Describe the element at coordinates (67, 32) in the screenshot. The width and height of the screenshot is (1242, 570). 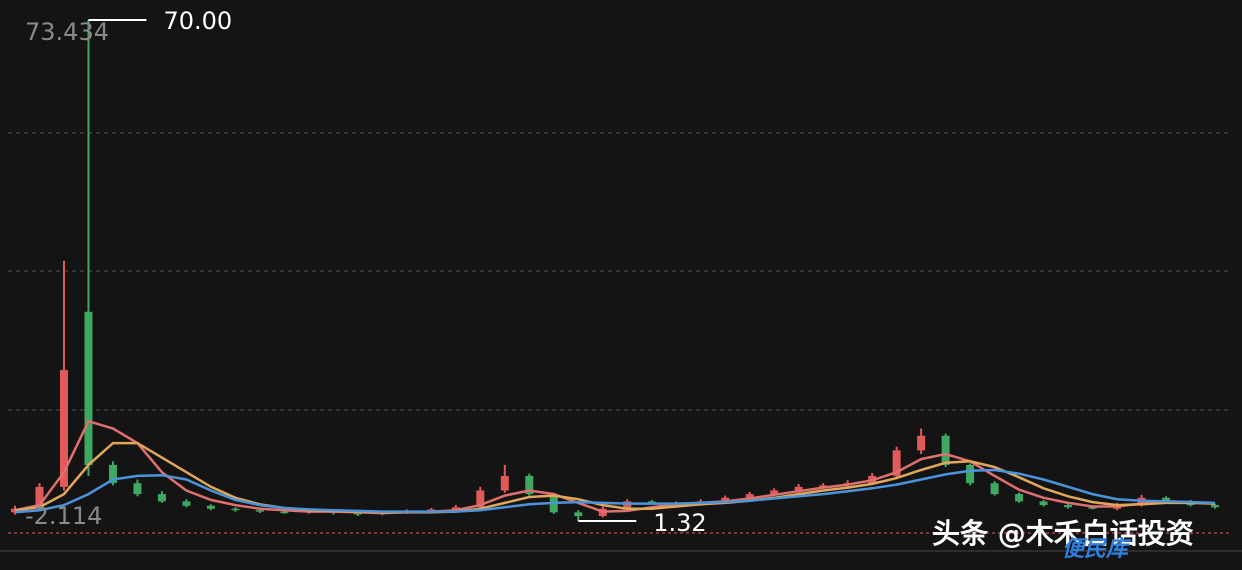
I see `y-tick-label: 73.434` at that location.